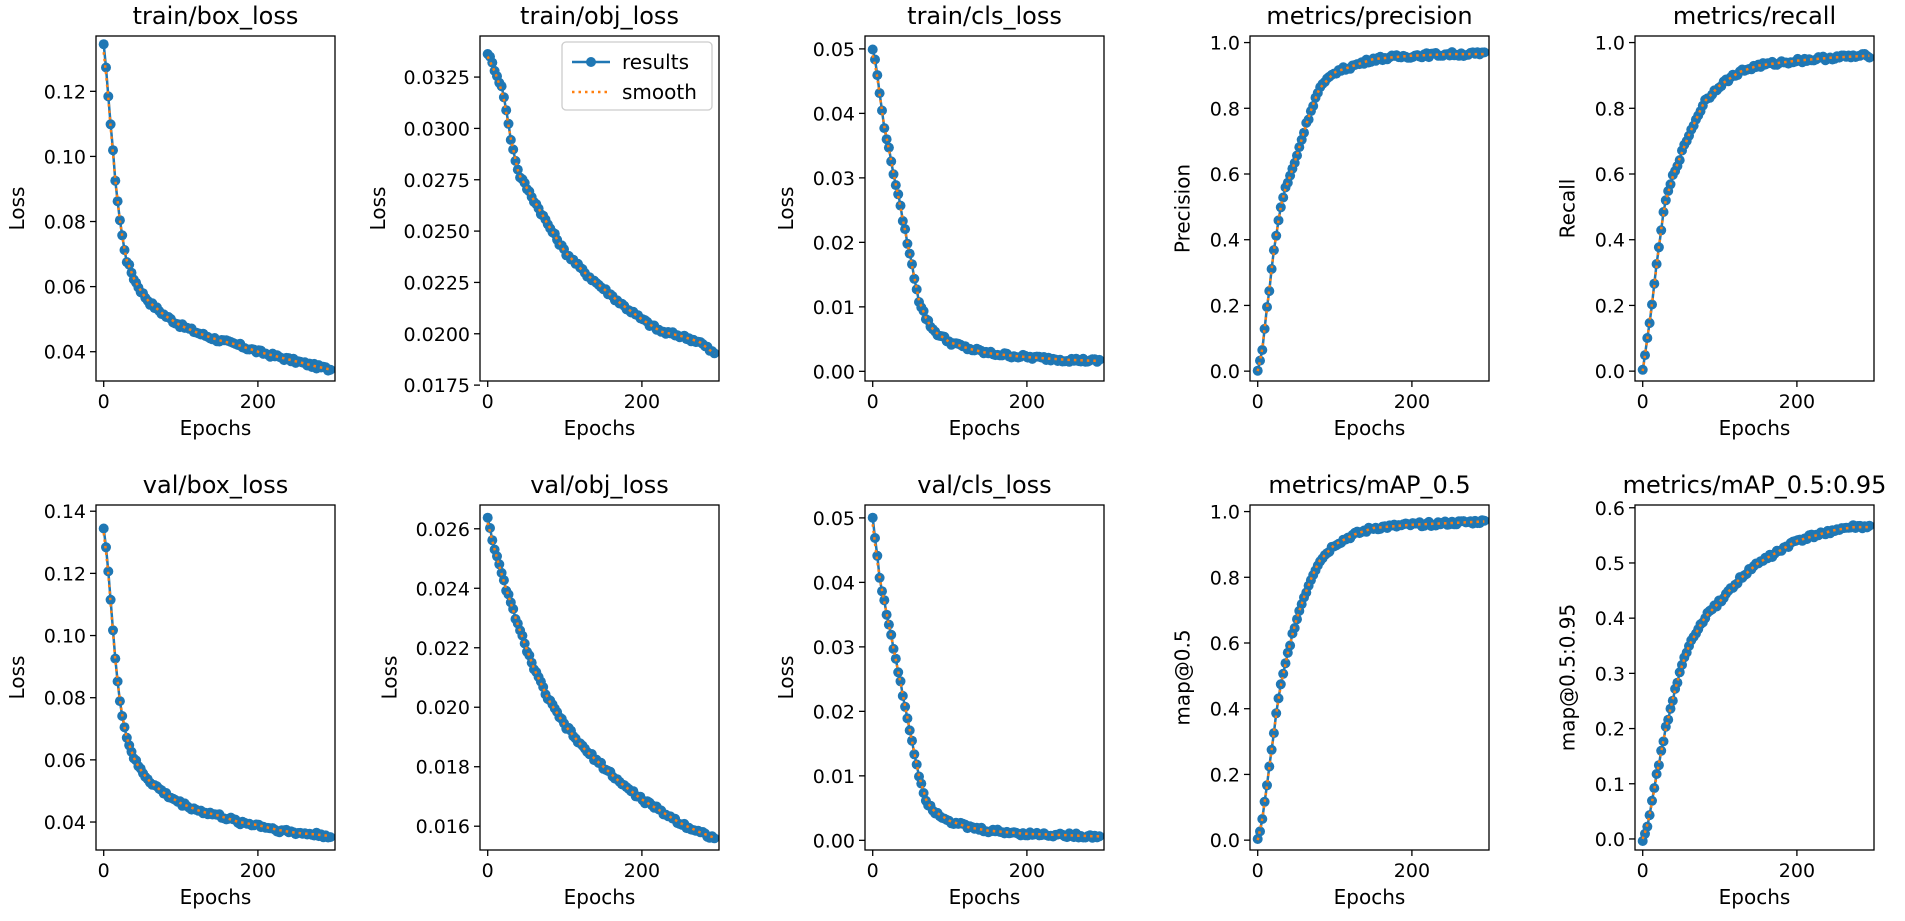 The height and width of the screenshot is (921, 1905). Describe the element at coordinates (65, 512) in the screenshot. I see `y-tick-label: 0.14` at that location.